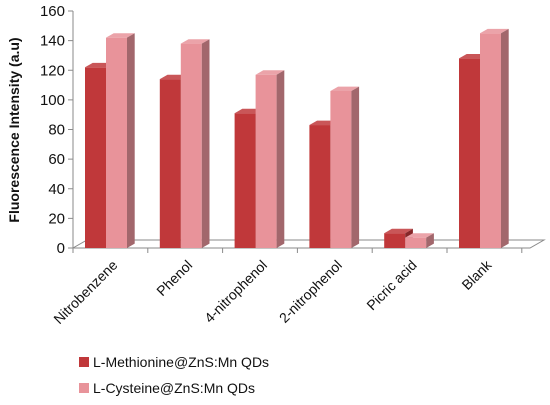  What do you see at coordinates (56, 189) in the screenshot?
I see `y-tick-label: 40` at bounding box center [56, 189].